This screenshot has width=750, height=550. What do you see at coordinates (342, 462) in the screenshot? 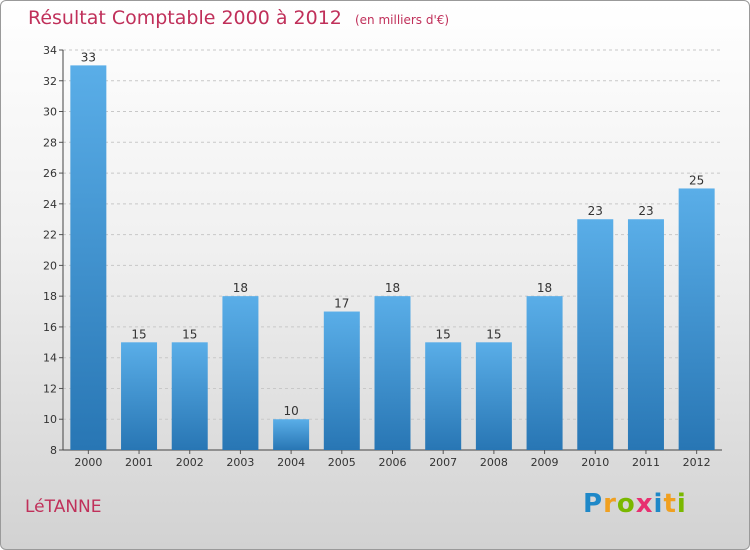
I see `x-tick-label: 2005` at bounding box center [342, 462].